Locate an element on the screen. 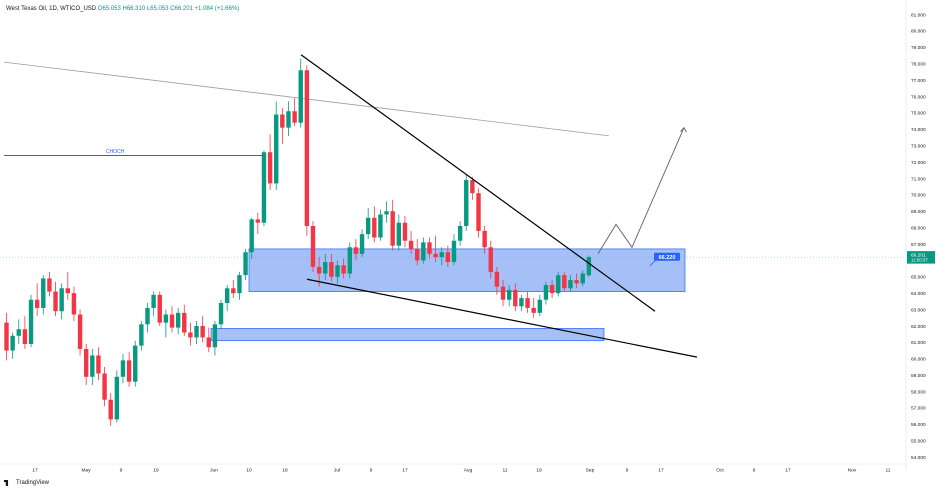  tradingview-logo: TradingView is located at coordinates (26, 483).